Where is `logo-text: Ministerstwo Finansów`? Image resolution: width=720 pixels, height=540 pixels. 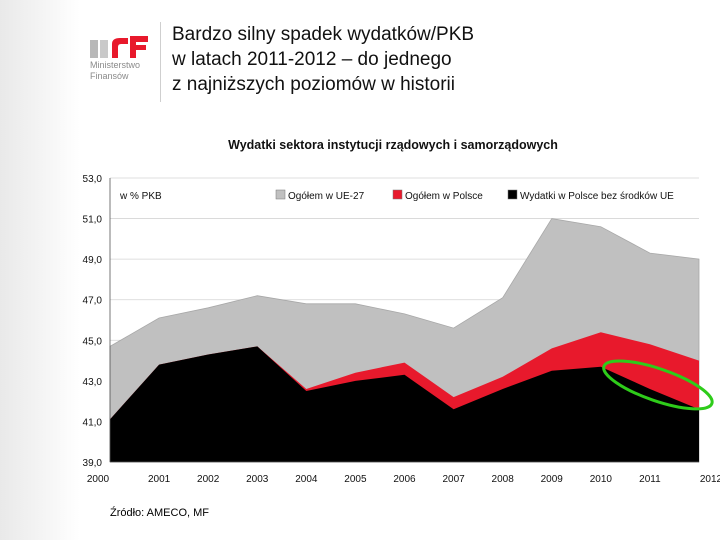
logo-text: Ministerstwo Finansów is located at coordinates (115, 71).